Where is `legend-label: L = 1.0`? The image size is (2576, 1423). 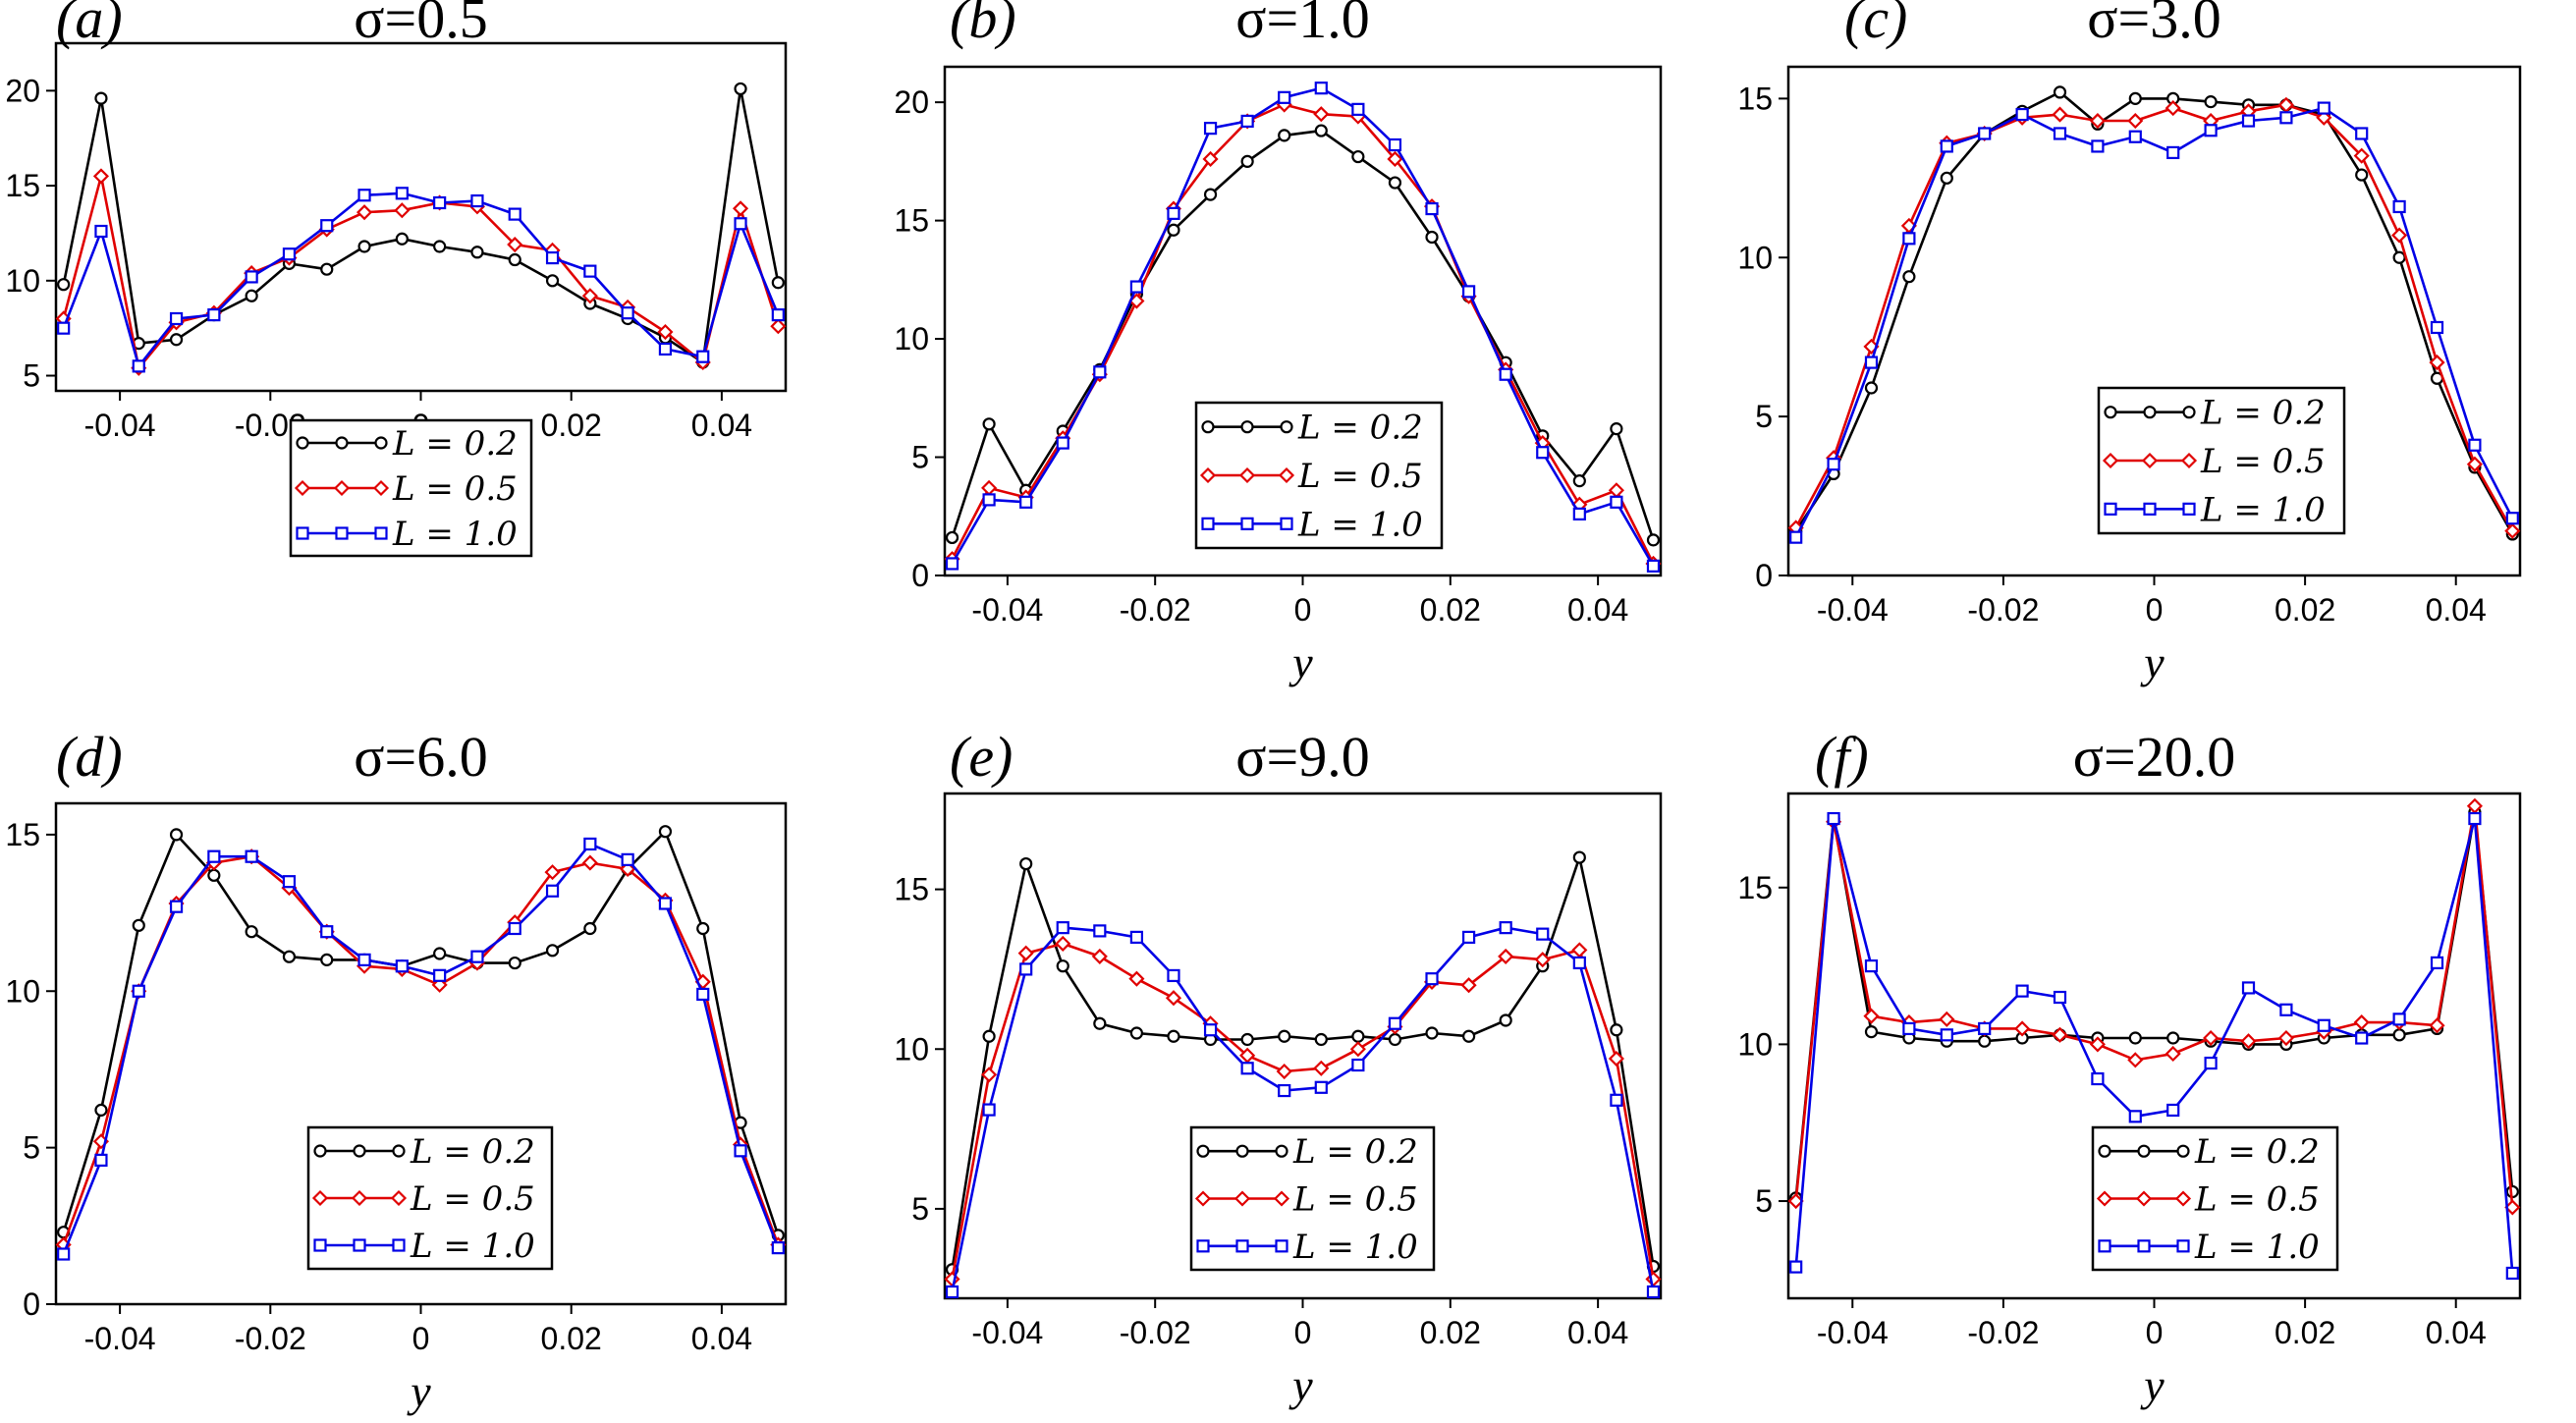 legend-label: L = 1.0 is located at coordinates (455, 534).